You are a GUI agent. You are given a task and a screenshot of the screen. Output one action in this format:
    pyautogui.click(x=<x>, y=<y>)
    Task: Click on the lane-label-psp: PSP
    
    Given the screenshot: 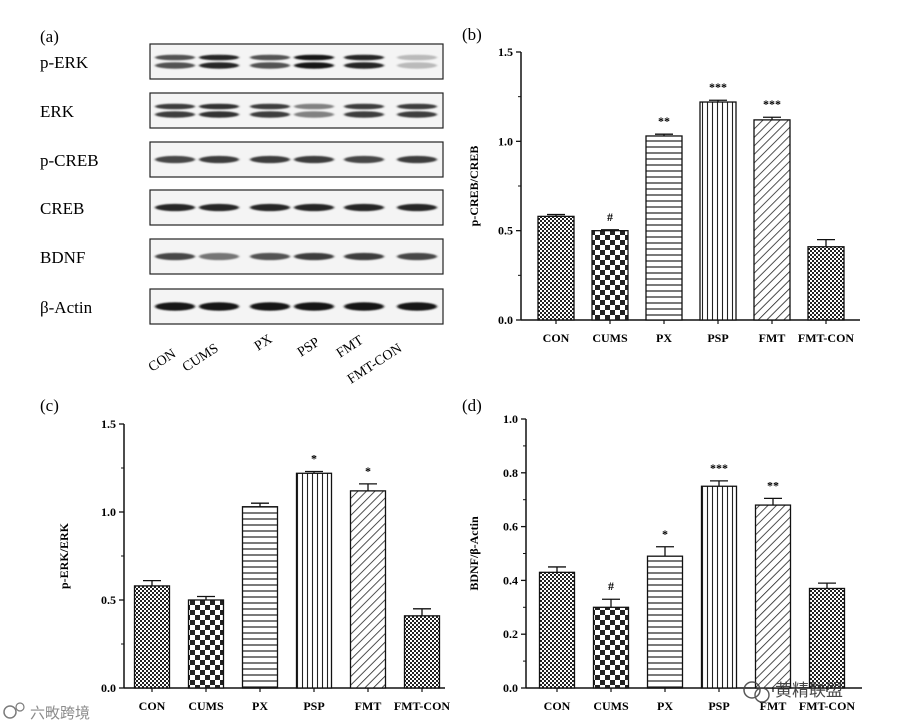 What is the action you would take?
    pyautogui.click(x=309, y=347)
    